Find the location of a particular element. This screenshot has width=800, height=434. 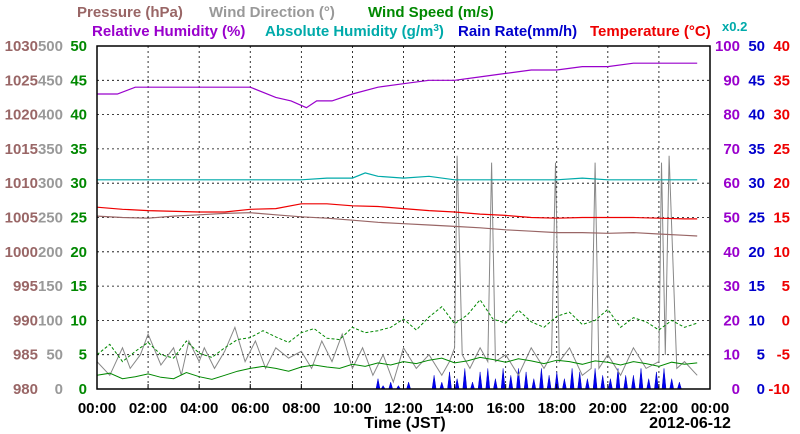

y-tick-wind_dir: 400 is located at coordinates (50, 115).